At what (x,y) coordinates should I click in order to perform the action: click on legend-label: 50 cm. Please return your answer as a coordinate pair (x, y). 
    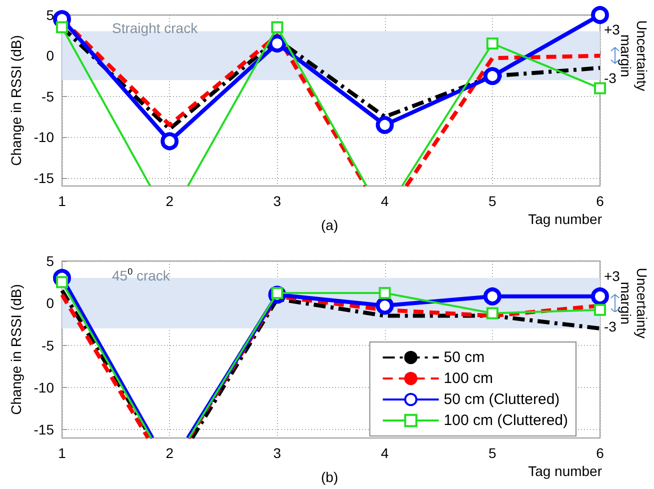
    Looking at the image, I should click on (464, 357).